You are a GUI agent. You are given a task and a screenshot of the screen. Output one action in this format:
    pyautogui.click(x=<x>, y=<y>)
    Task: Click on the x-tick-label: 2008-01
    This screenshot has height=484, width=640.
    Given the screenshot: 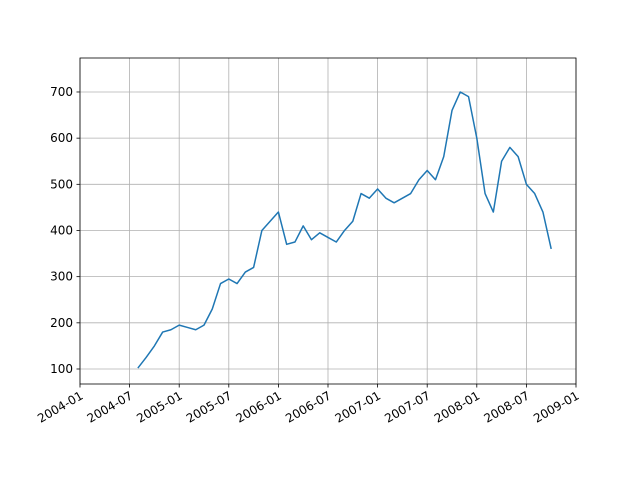 What is the action you would take?
    pyautogui.click(x=457, y=406)
    